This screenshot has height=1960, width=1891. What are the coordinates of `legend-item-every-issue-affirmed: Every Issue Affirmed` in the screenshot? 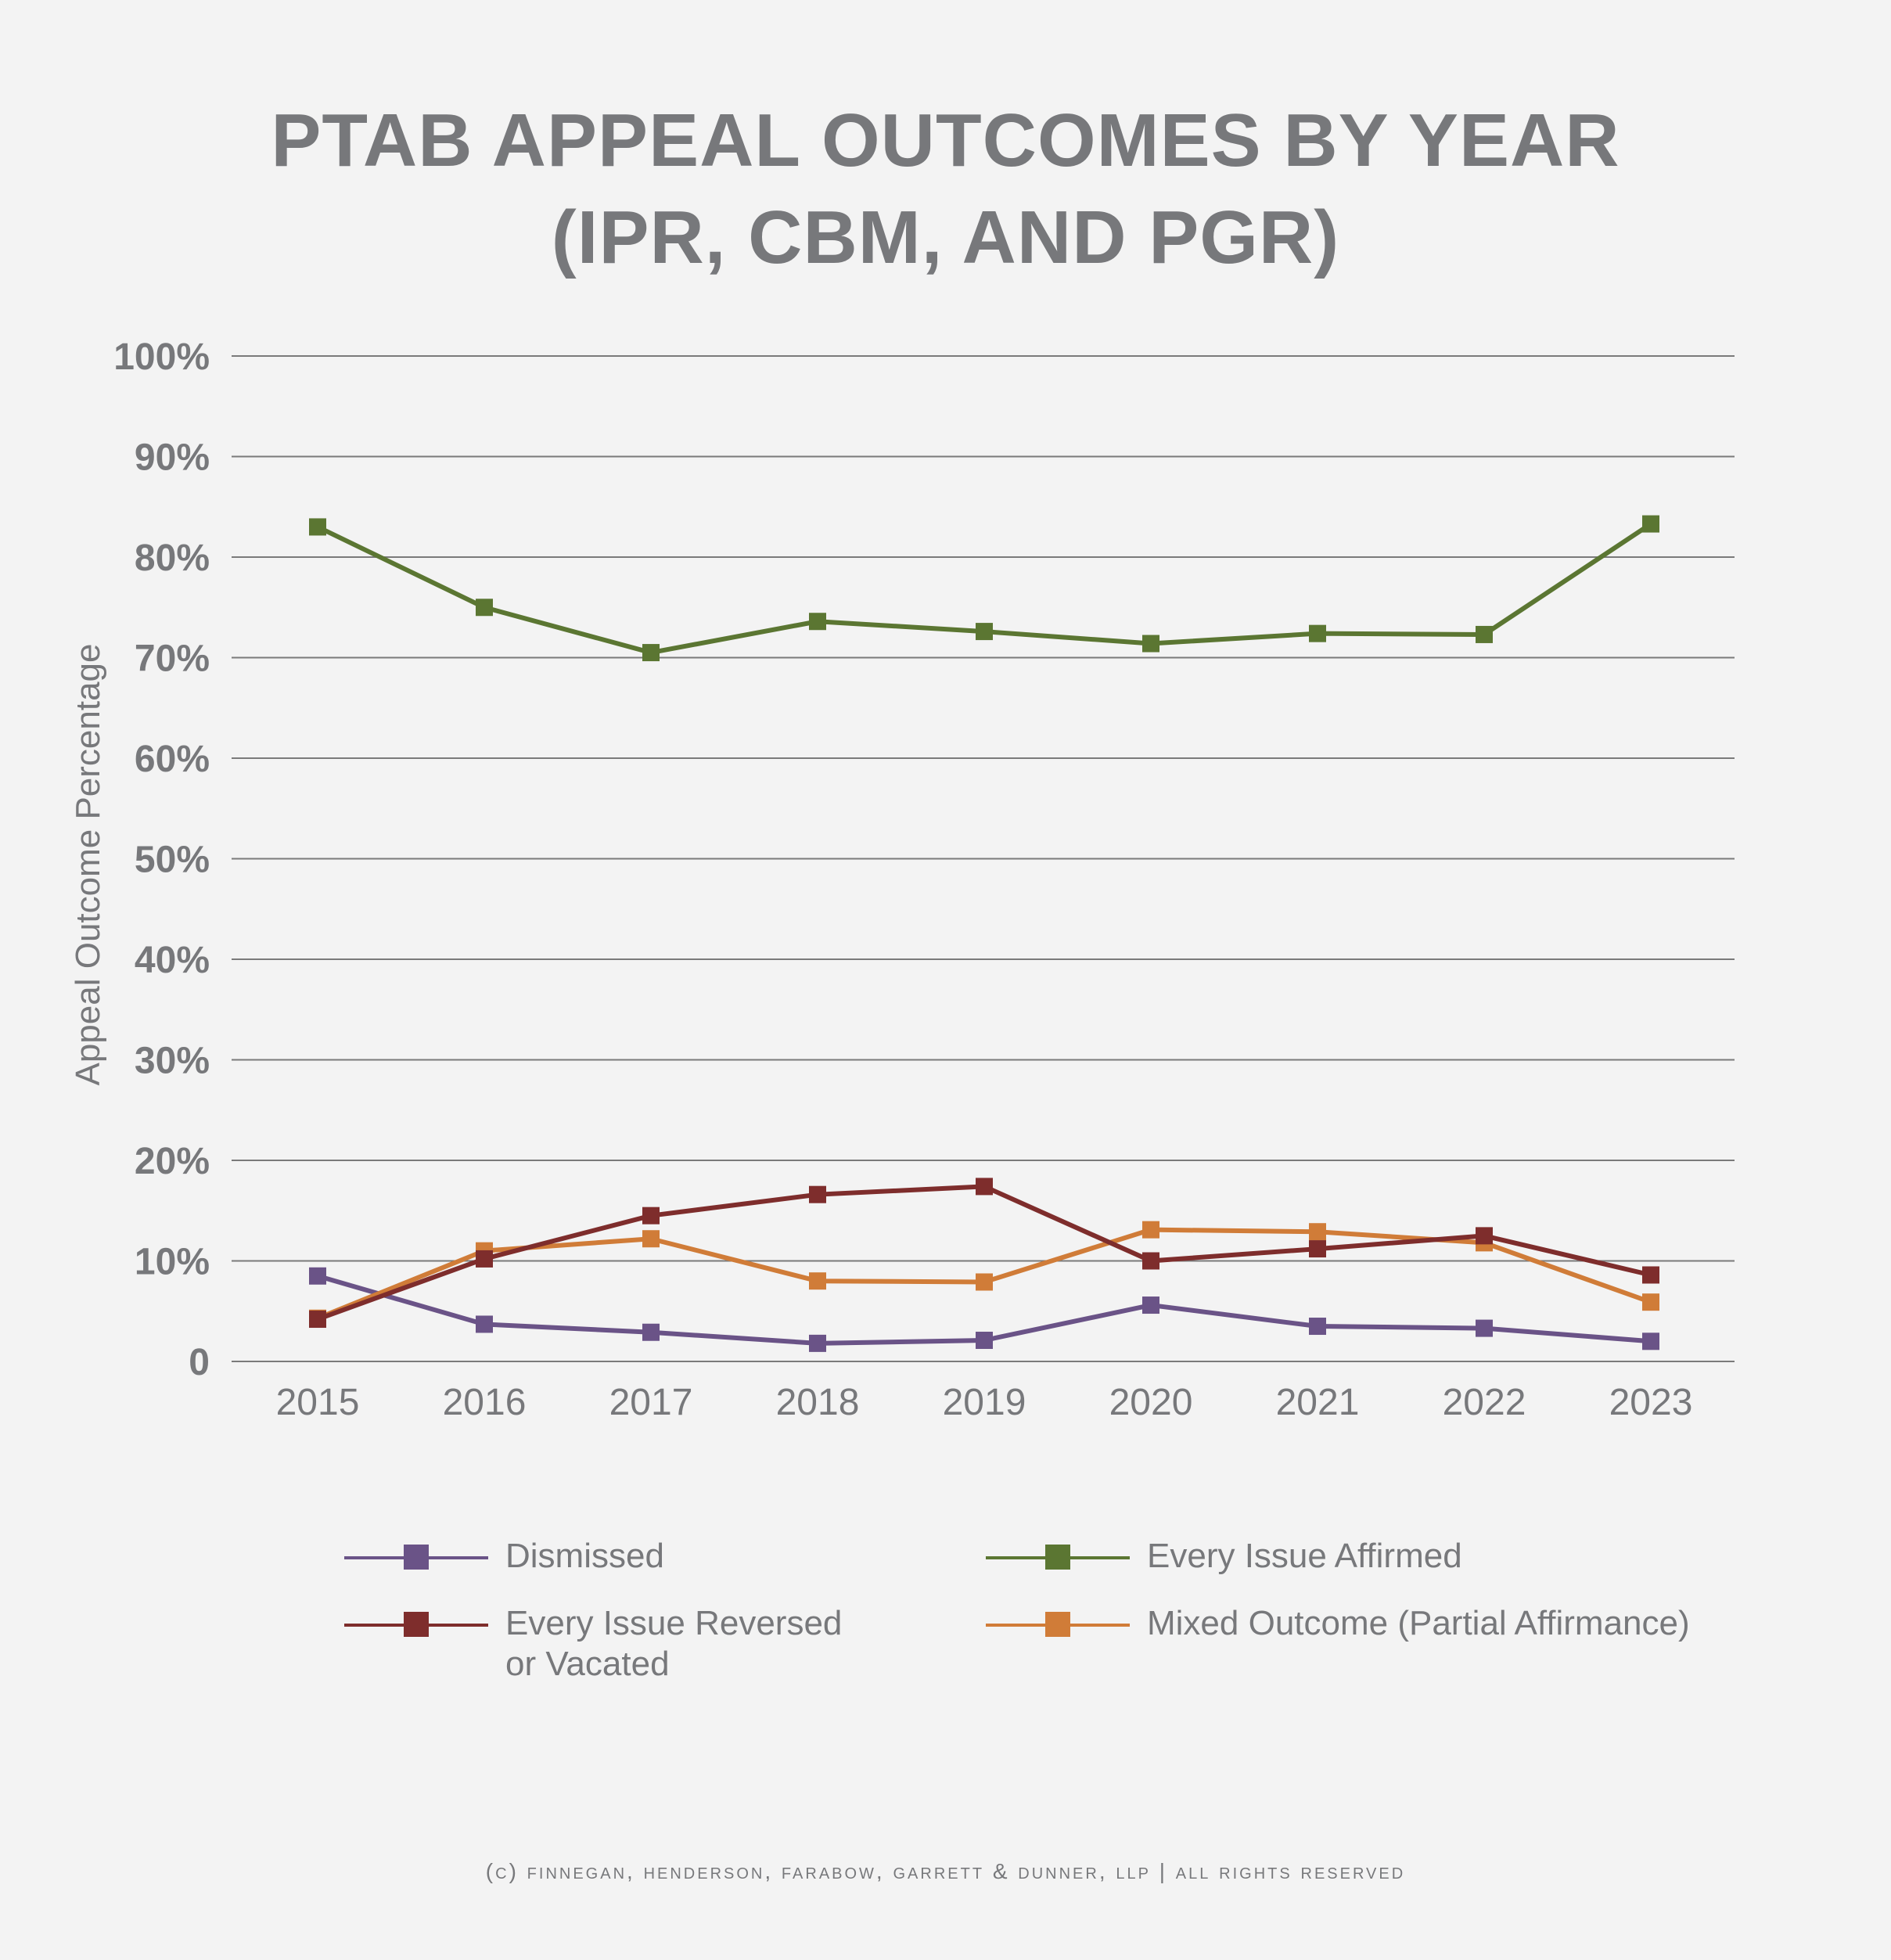 It's located at (1224, 1557).